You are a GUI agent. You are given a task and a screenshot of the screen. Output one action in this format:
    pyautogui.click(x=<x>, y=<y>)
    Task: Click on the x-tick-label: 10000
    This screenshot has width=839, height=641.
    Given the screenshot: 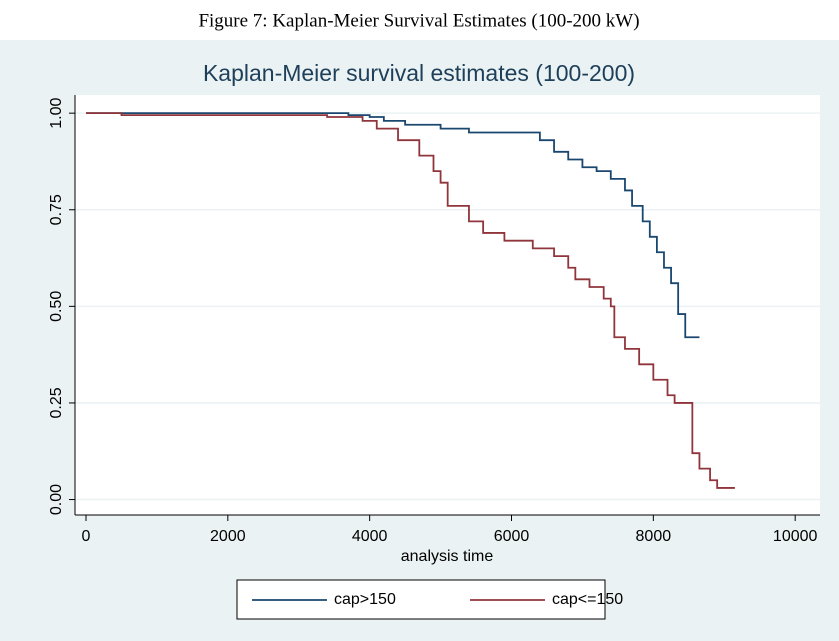 What is the action you would take?
    pyautogui.click(x=795, y=536)
    